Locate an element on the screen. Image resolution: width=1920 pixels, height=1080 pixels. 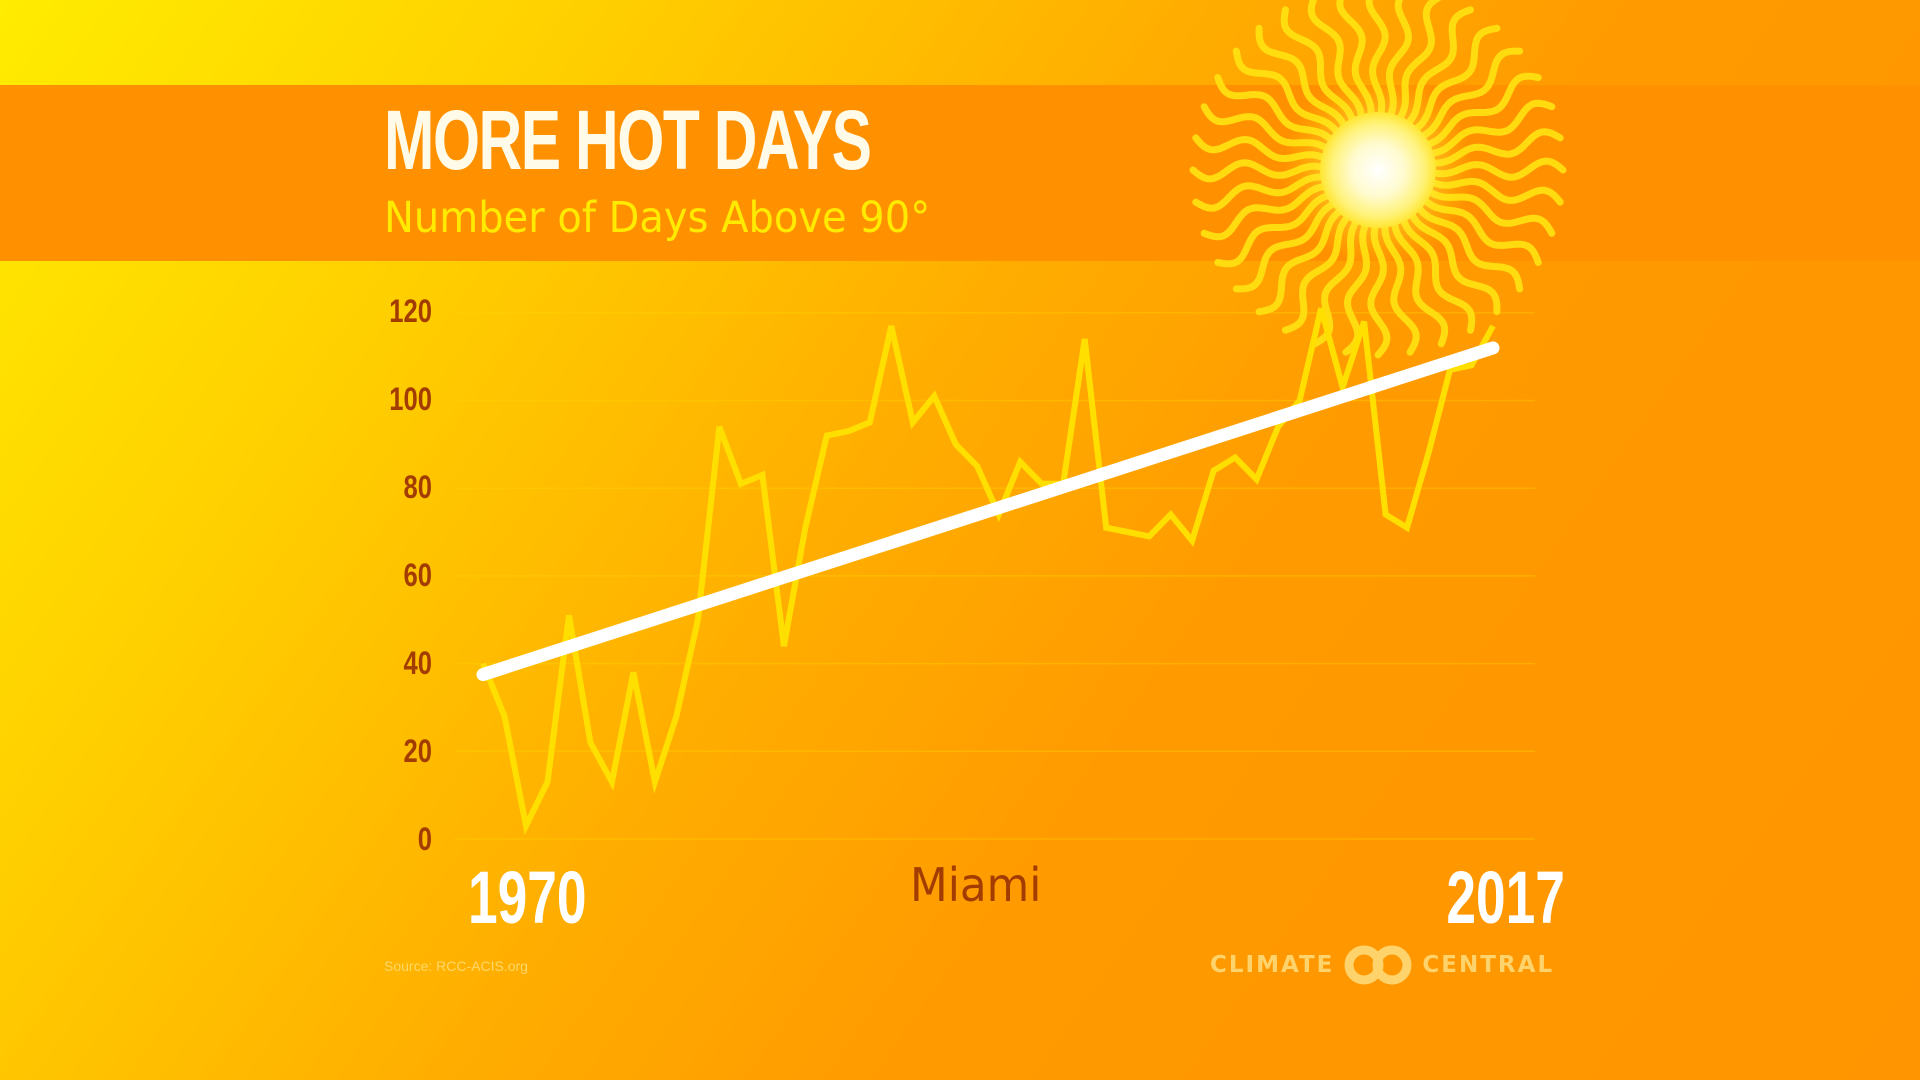
y-tick: 60 is located at coordinates (417, 575).